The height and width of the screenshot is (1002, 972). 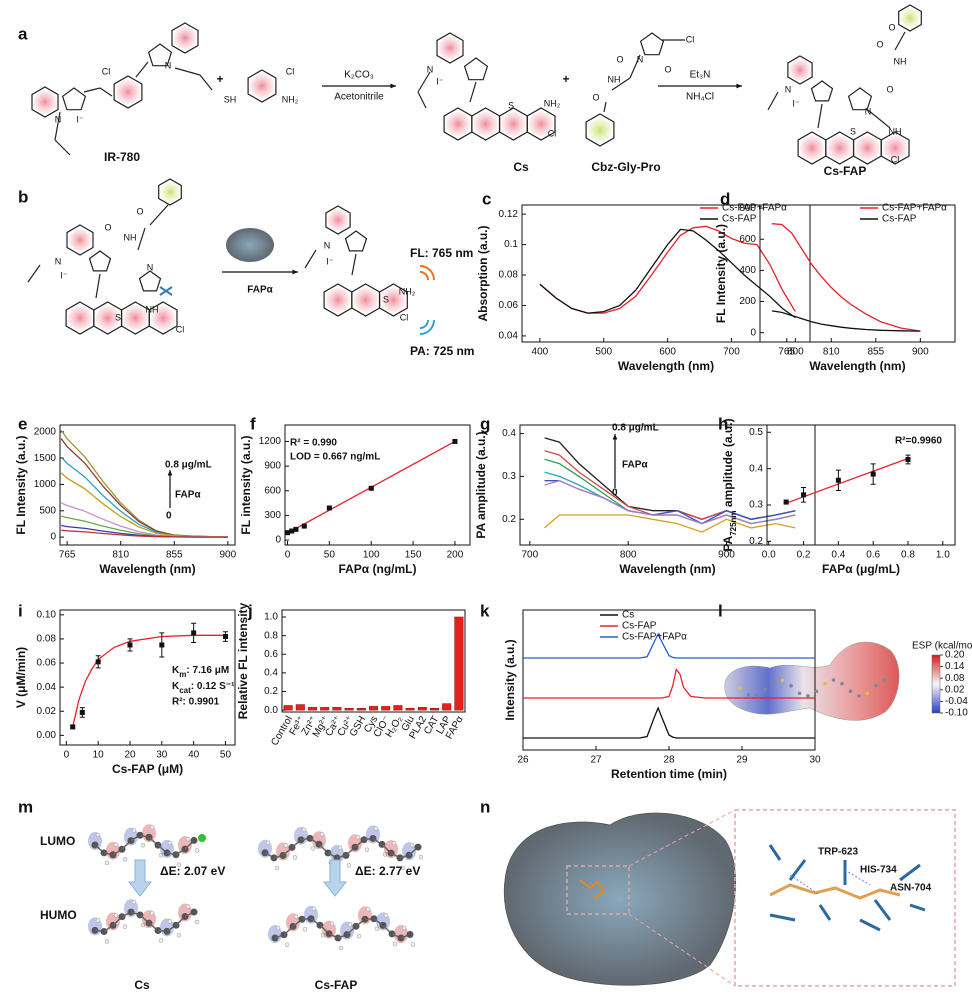 What do you see at coordinates (628, 615) in the screenshot?
I see `legend-label: Cs` at bounding box center [628, 615].